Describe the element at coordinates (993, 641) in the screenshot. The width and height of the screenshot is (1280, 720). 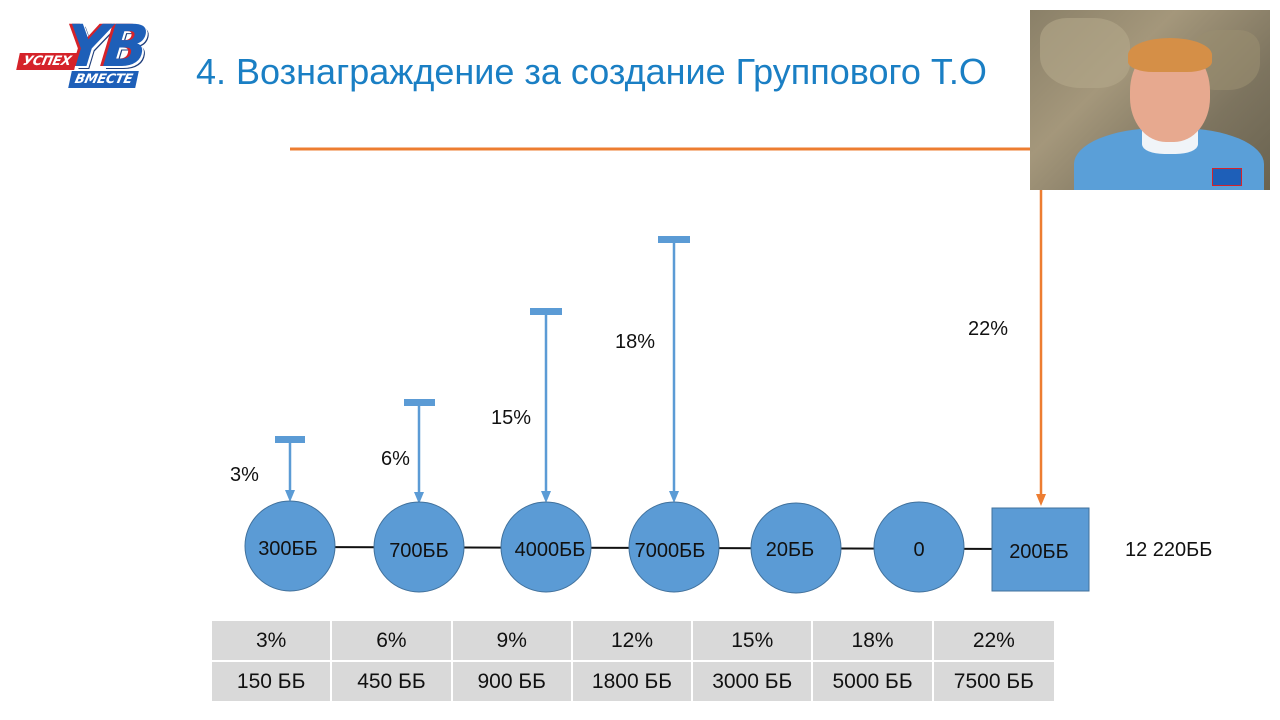
I see `table-cell: 22%` at that location.